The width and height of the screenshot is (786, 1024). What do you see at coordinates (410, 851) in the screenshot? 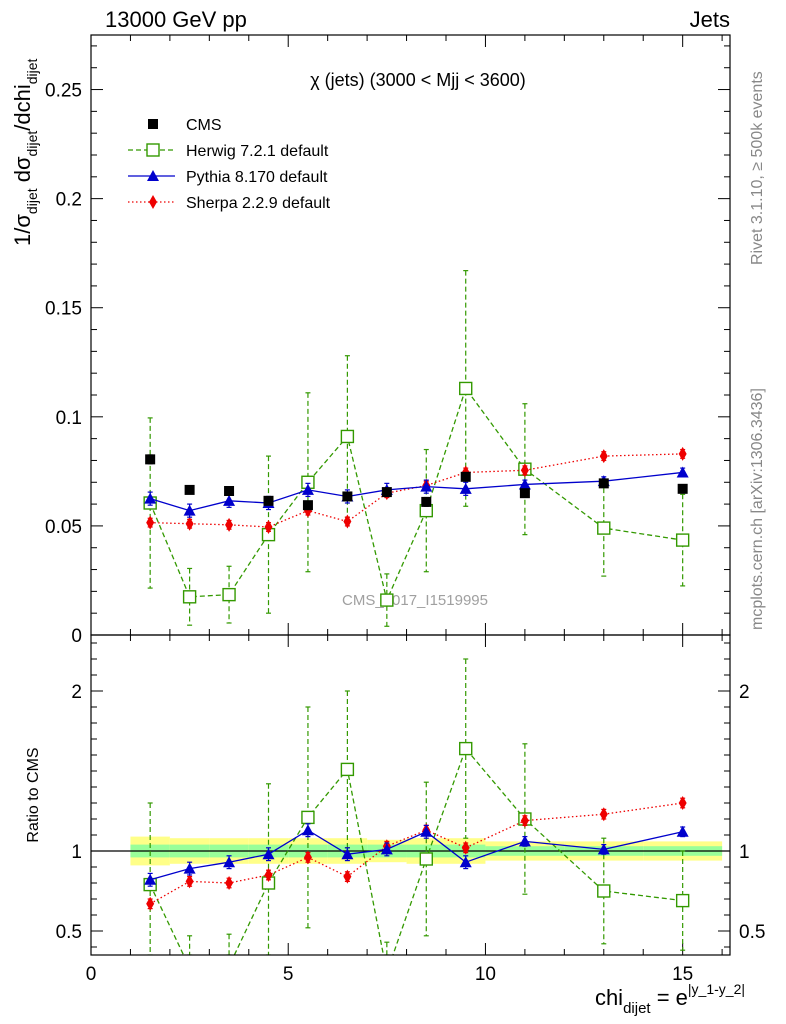
I see `ratio-bands` at bounding box center [410, 851].